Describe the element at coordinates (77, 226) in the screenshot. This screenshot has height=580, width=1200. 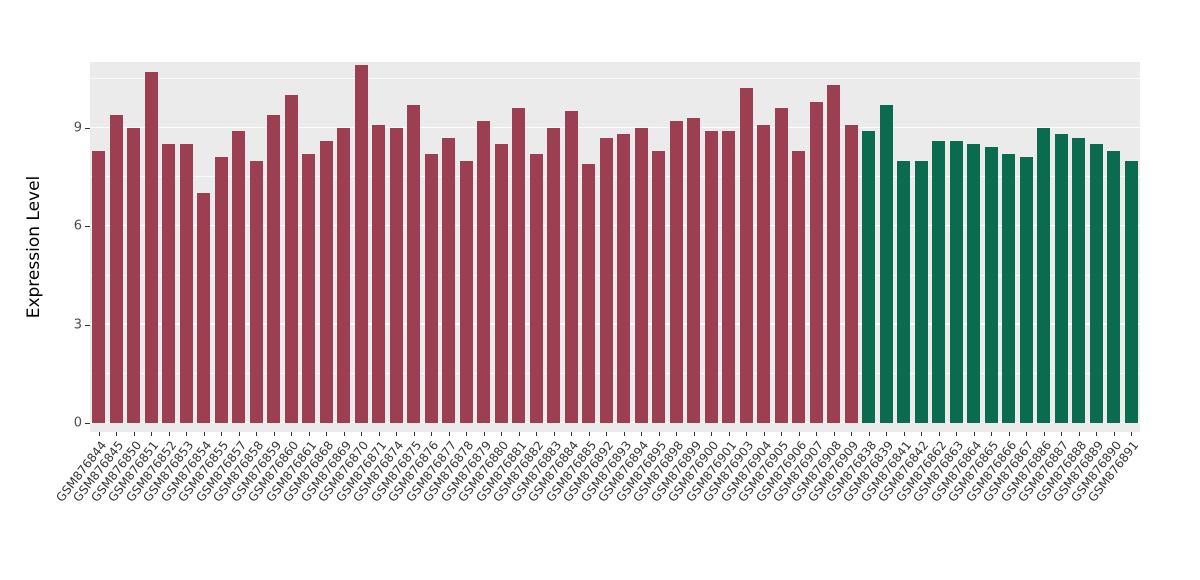
I see `y-tick-label: 6` at that location.